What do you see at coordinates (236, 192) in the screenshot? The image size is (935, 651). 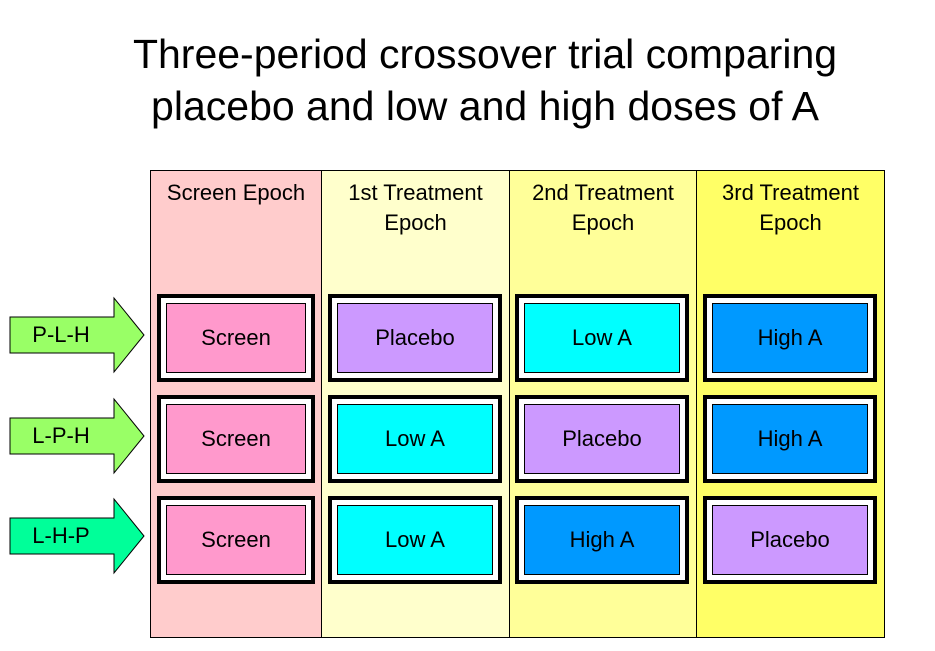 I see `epoch-header: Screen Epoch` at bounding box center [236, 192].